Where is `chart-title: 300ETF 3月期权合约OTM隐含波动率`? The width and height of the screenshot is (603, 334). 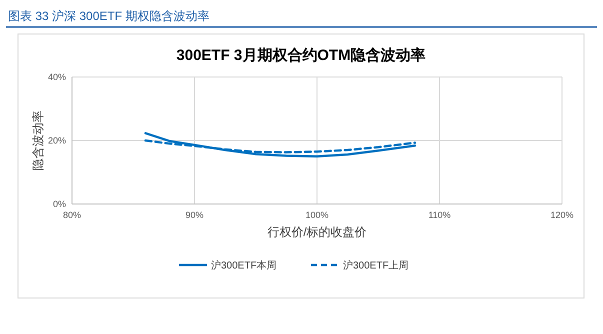
chart-title: 300ETF 3月期权合约OTM隐含波动率 is located at coordinates (301, 55).